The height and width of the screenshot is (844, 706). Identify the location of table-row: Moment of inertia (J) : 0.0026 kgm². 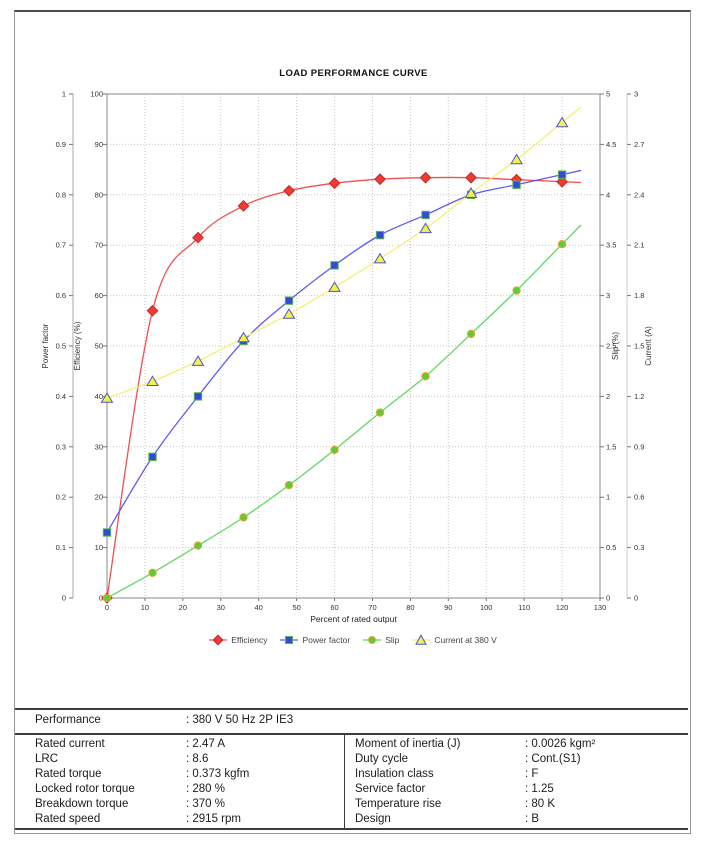
(516, 744).